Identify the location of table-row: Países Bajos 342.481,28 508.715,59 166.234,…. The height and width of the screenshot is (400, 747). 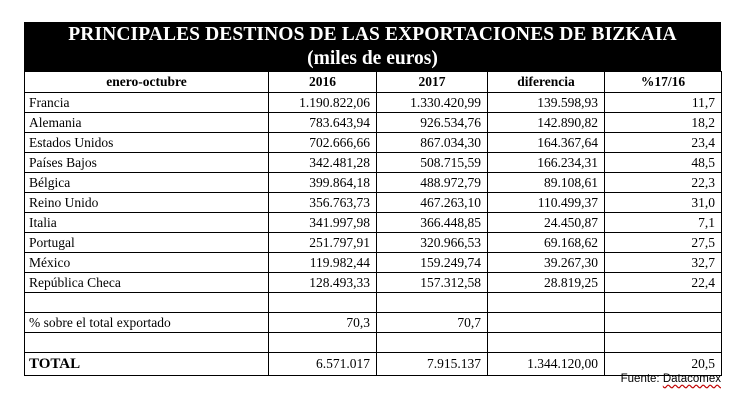
(373, 162).